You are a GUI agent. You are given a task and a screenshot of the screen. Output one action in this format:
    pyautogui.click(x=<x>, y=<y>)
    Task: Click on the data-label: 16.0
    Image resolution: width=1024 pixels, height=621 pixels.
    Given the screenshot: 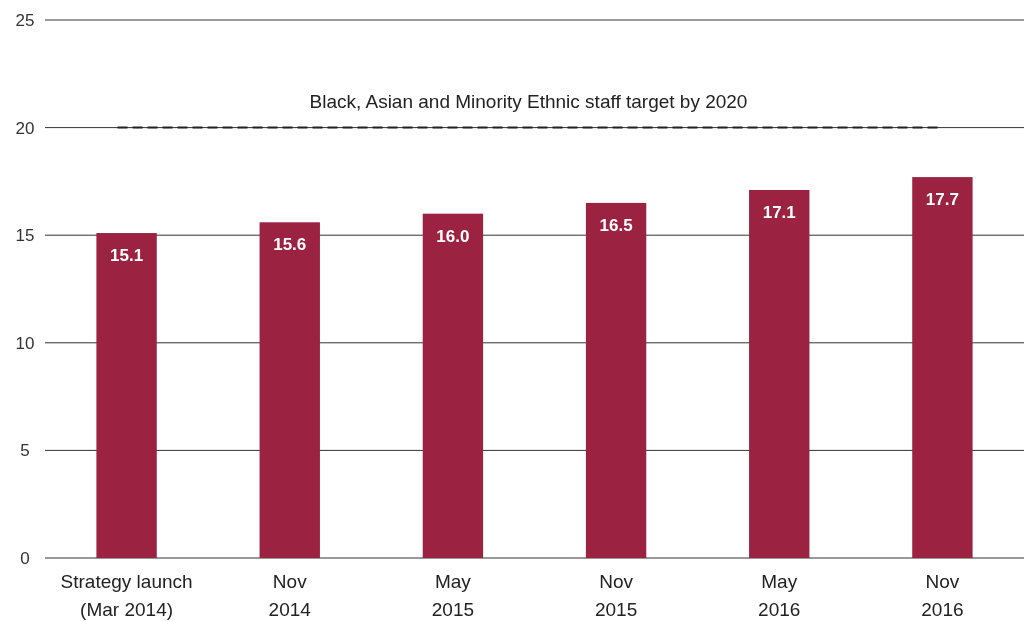 What is the action you would take?
    pyautogui.click(x=453, y=236)
    